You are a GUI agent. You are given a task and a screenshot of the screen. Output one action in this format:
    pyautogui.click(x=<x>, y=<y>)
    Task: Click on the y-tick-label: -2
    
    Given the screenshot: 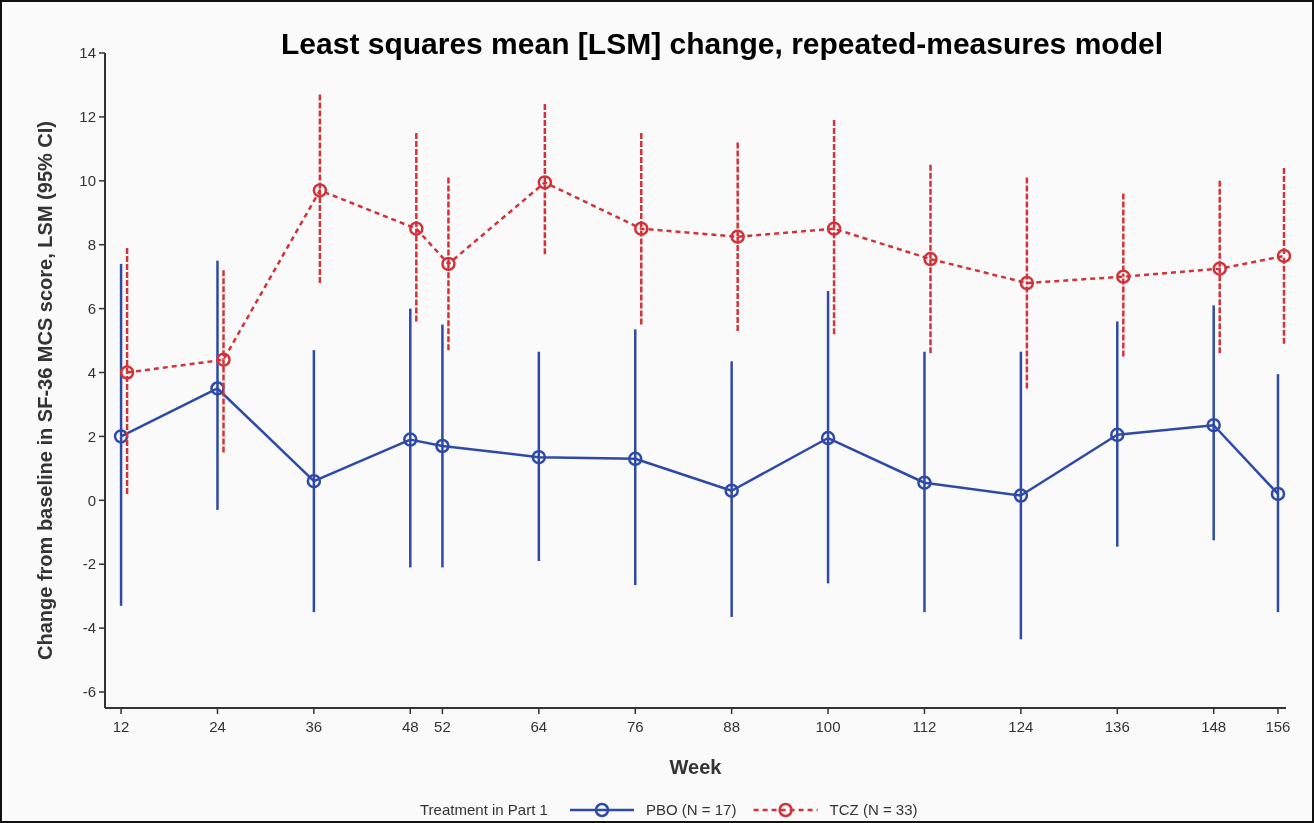 What is the action you would take?
    pyautogui.click(x=89, y=564)
    